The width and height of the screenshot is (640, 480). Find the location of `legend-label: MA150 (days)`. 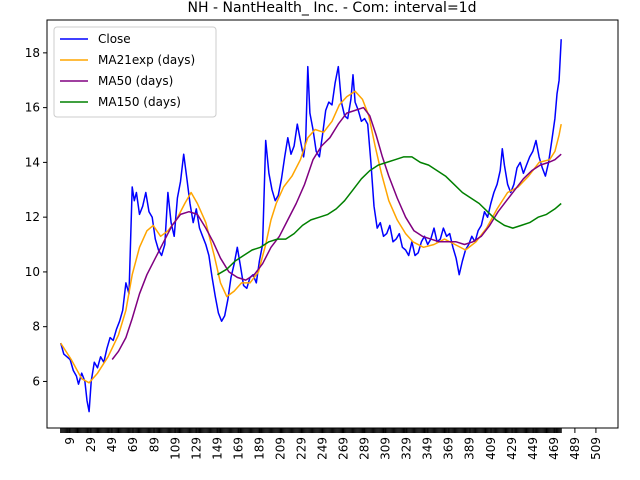

legend-label: MA150 (days) is located at coordinates (139, 102).